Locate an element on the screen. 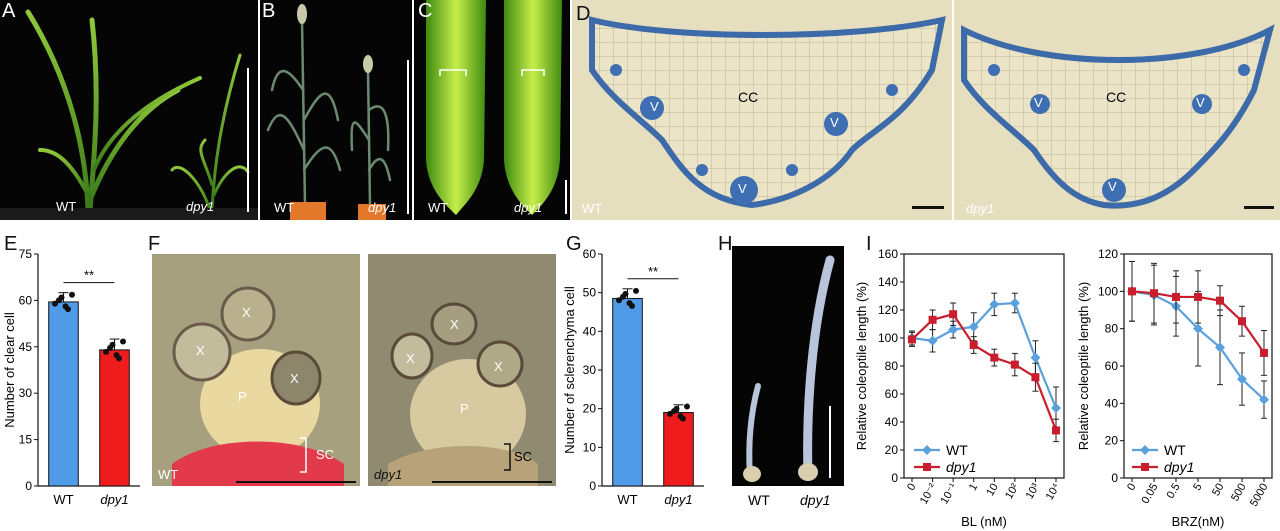 This screenshot has height=531, width=1280. sclerenchyma-label: SC is located at coordinates (523, 456).